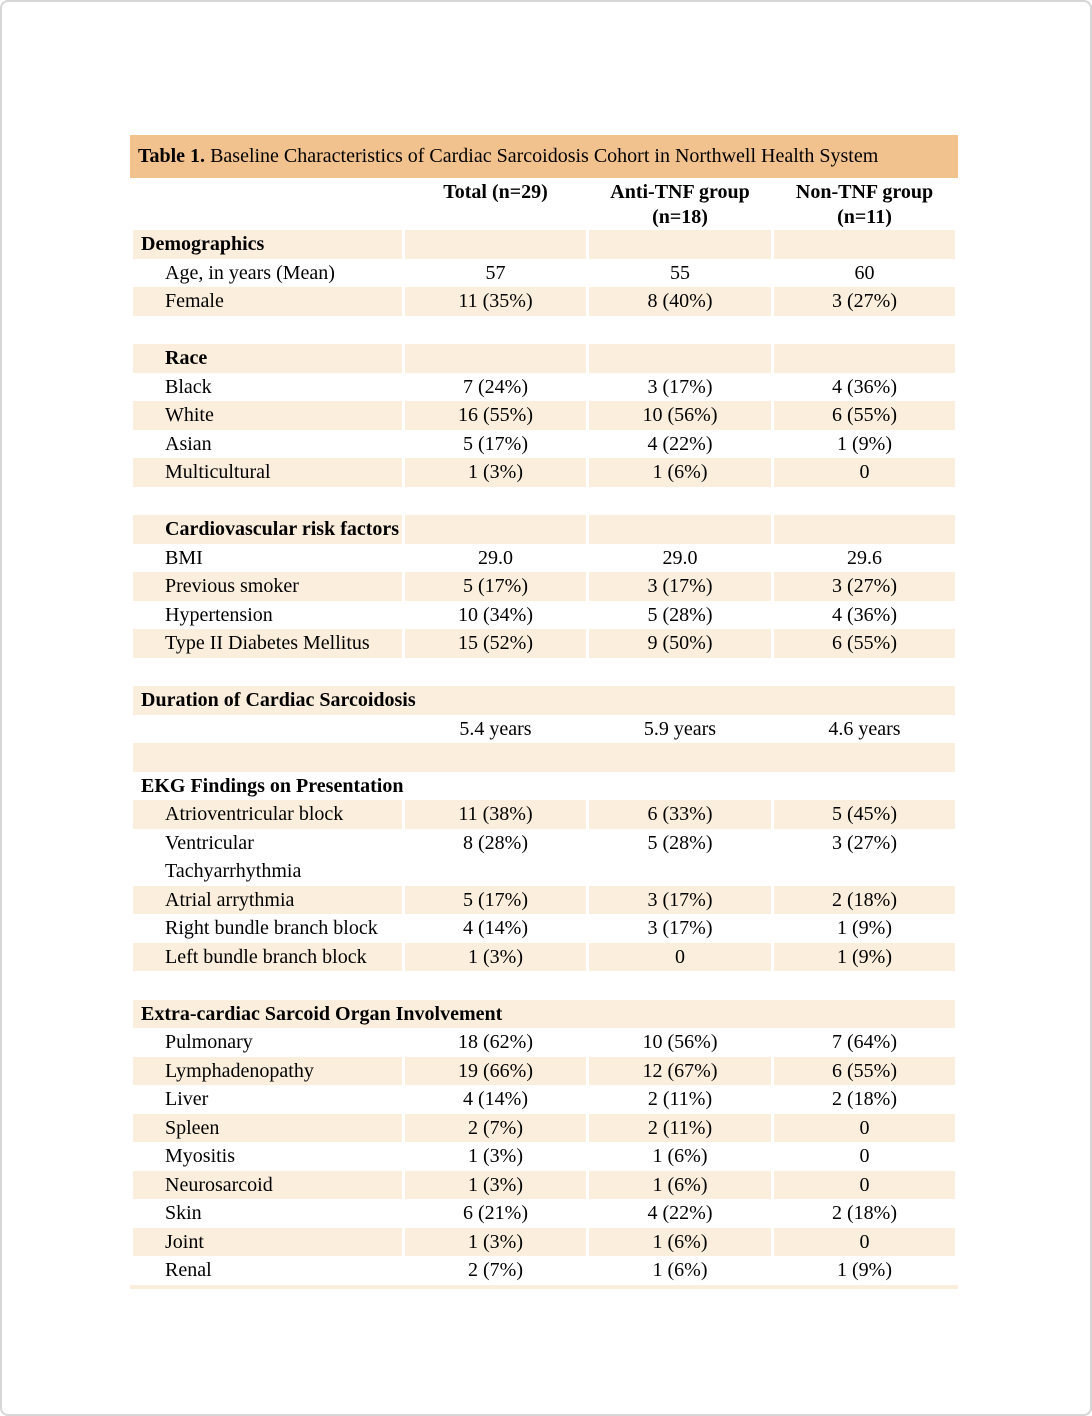  I want to click on column-header-total: Total (n=29), so click(495, 204).